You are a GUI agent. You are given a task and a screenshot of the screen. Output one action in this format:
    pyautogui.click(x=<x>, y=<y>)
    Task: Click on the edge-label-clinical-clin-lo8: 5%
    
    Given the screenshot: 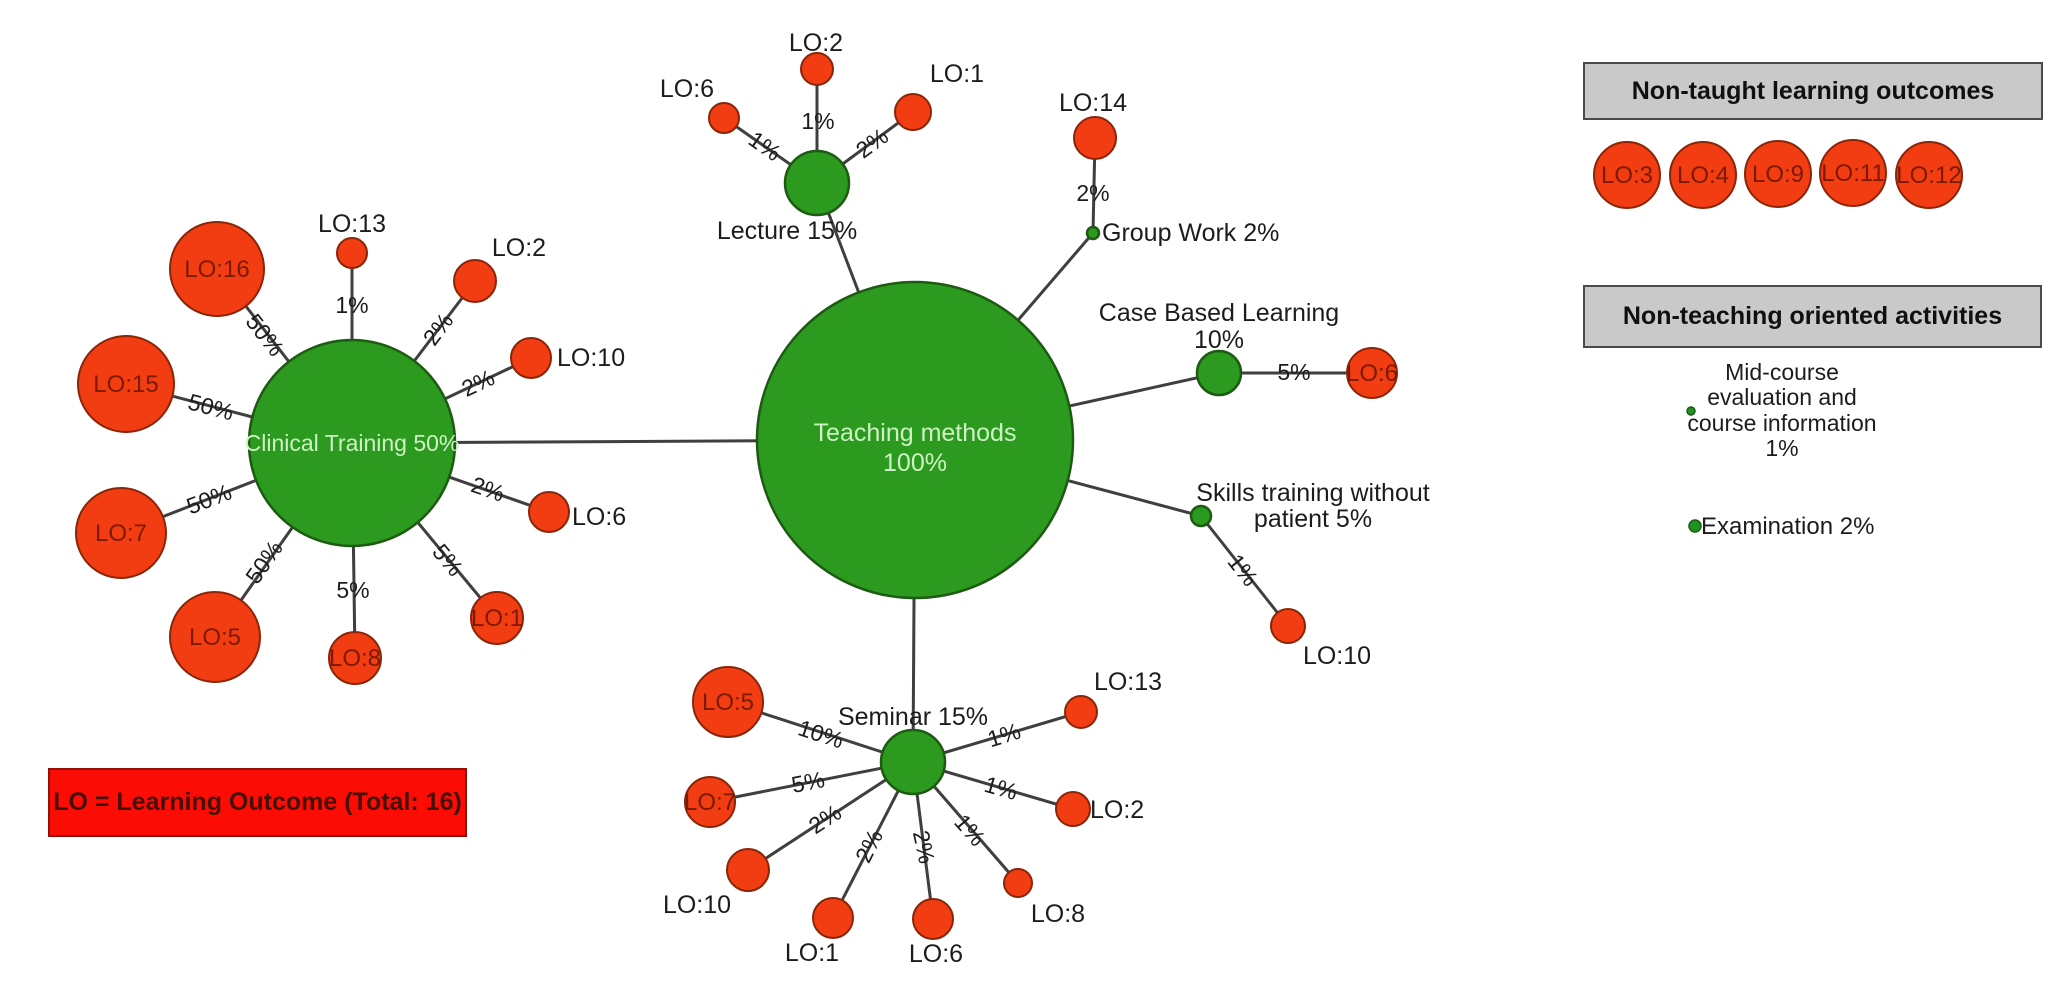 What is the action you would take?
    pyautogui.click(x=352, y=590)
    